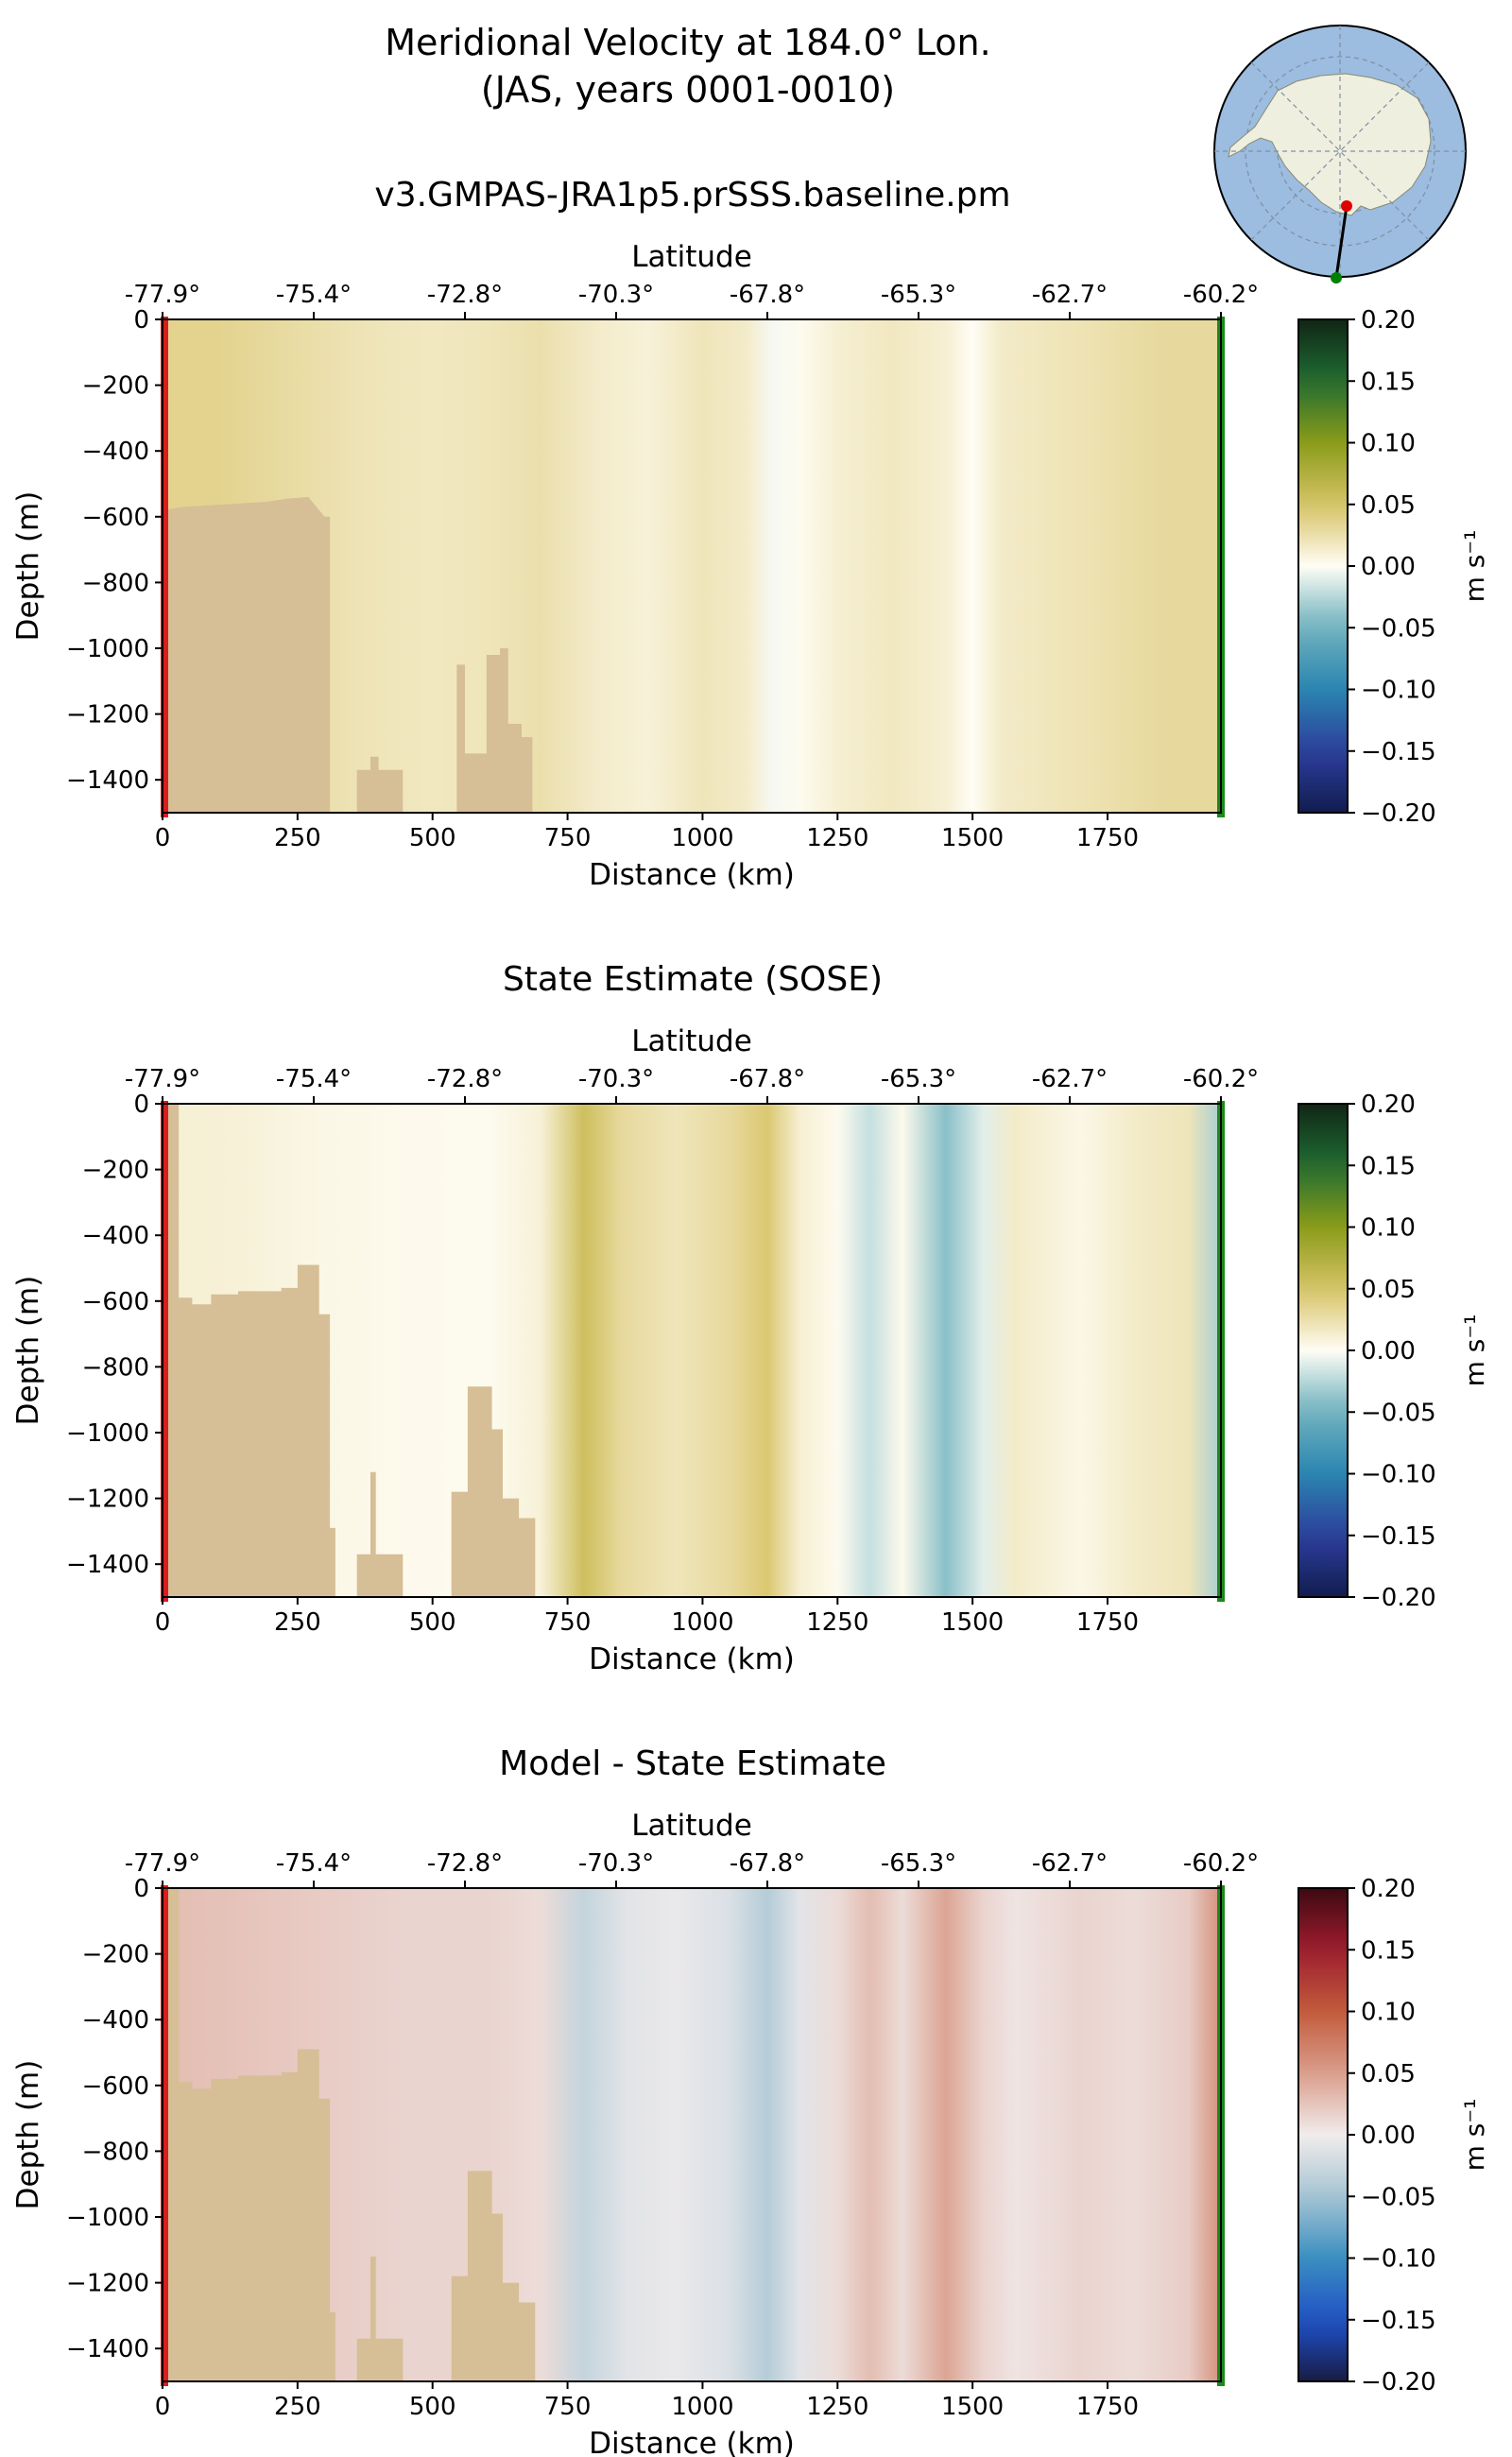 The image size is (1512, 2457). Describe the element at coordinates (1070, 1079) in the screenshot. I see `lat-tick-label: -62.7°` at that location.